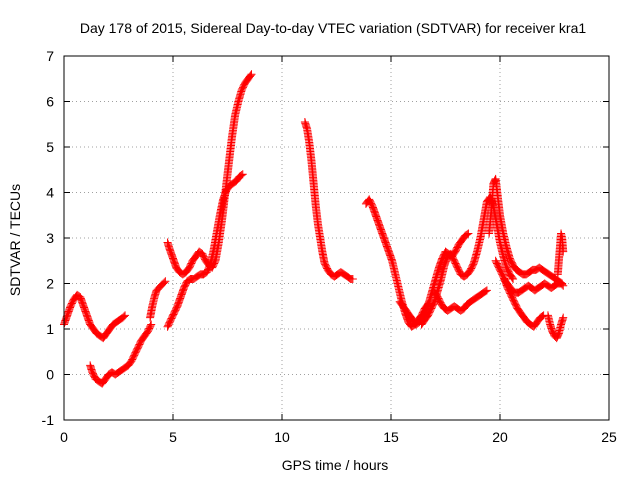  Describe the element at coordinates (500, 437) in the screenshot. I see `x-tick-label: 20` at that location.